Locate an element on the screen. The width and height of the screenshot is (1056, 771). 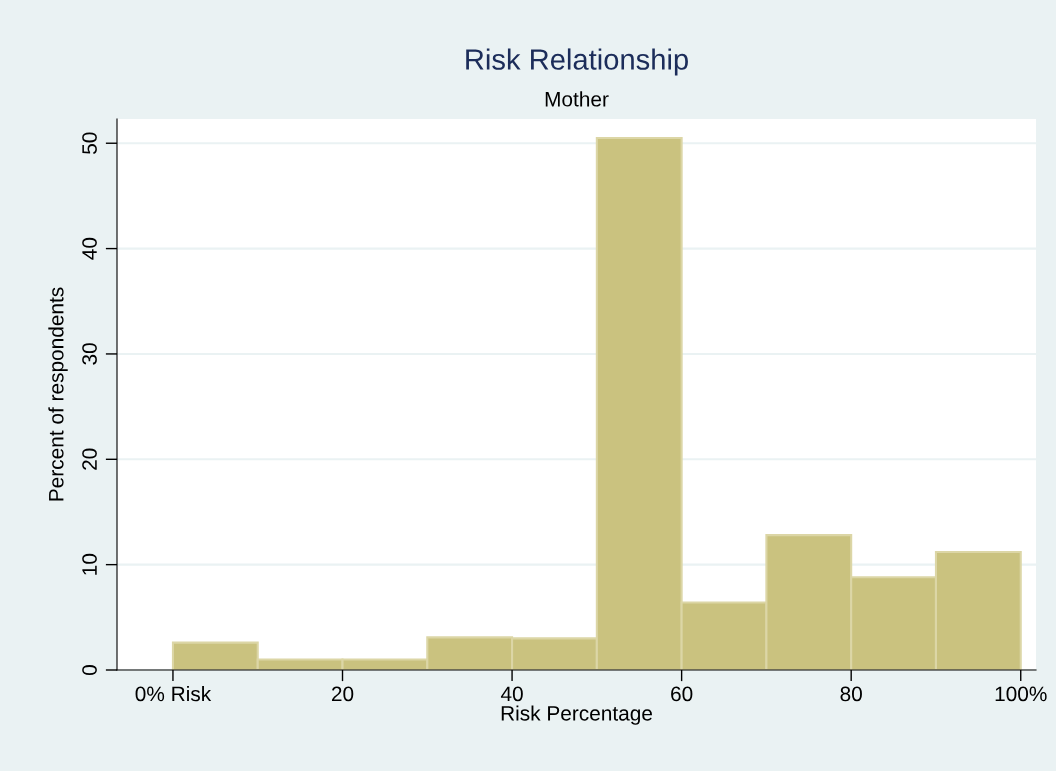
y-tick-label: 20 is located at coordinates (89, 459).